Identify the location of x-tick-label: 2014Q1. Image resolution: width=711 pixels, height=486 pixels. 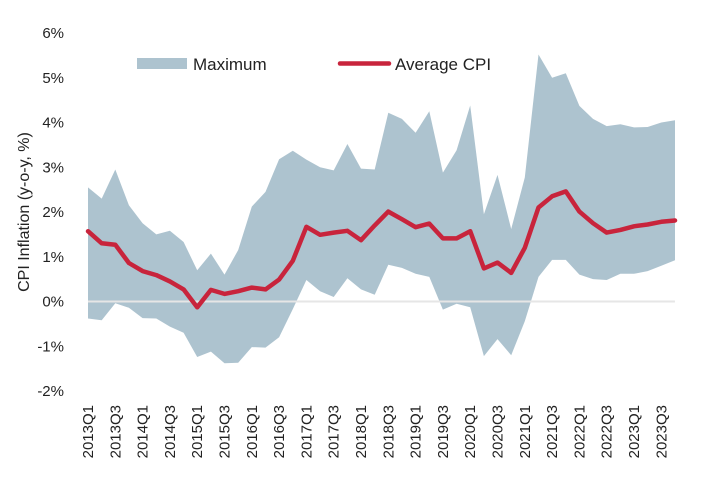
(143, 431).